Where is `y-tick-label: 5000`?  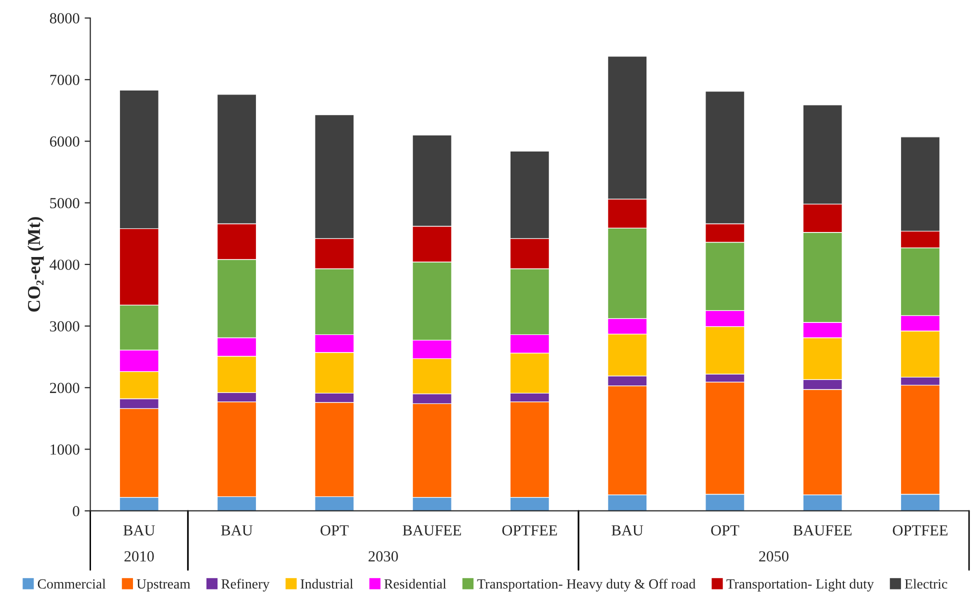 y-tick-label: 5000 is located at coordinates (65, 203).